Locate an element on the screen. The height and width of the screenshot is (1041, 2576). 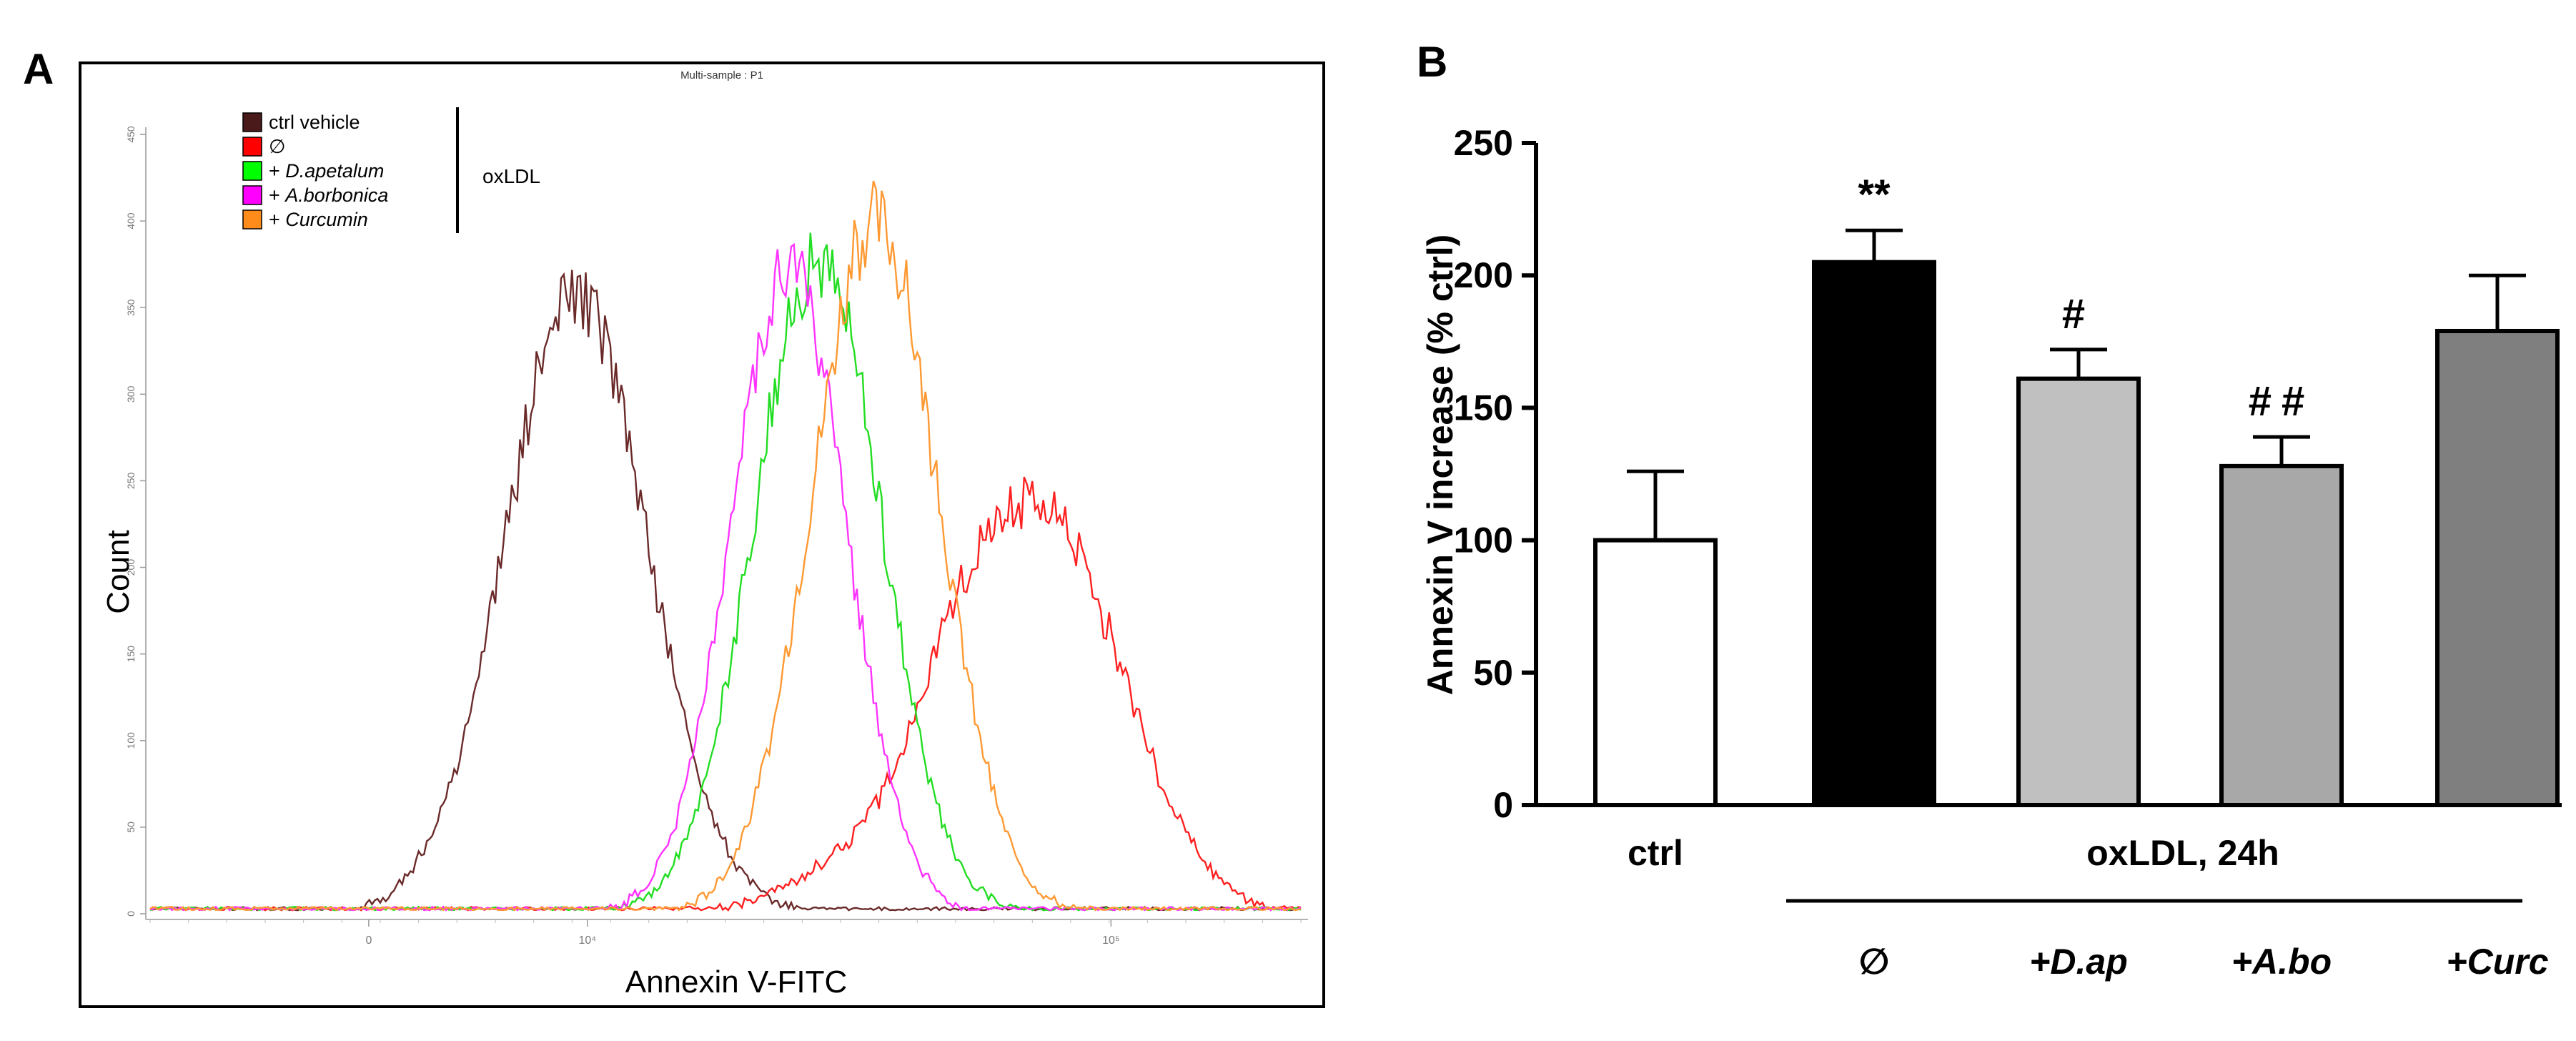
legend-label: + A.borbonica is located at coordinates (329, 195).